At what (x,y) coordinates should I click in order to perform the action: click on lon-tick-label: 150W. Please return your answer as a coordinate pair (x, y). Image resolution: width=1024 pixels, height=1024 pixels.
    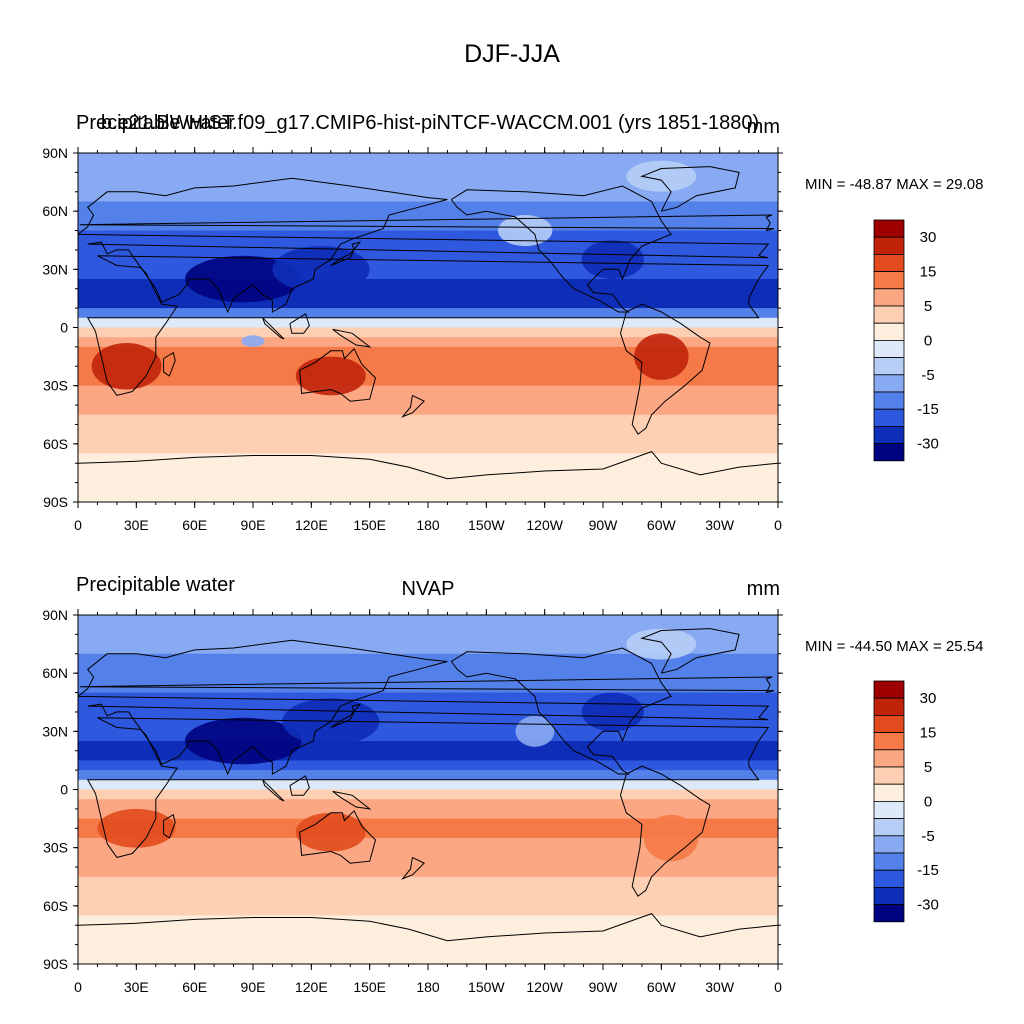
    Looking at the image, I should click on (486, 987).